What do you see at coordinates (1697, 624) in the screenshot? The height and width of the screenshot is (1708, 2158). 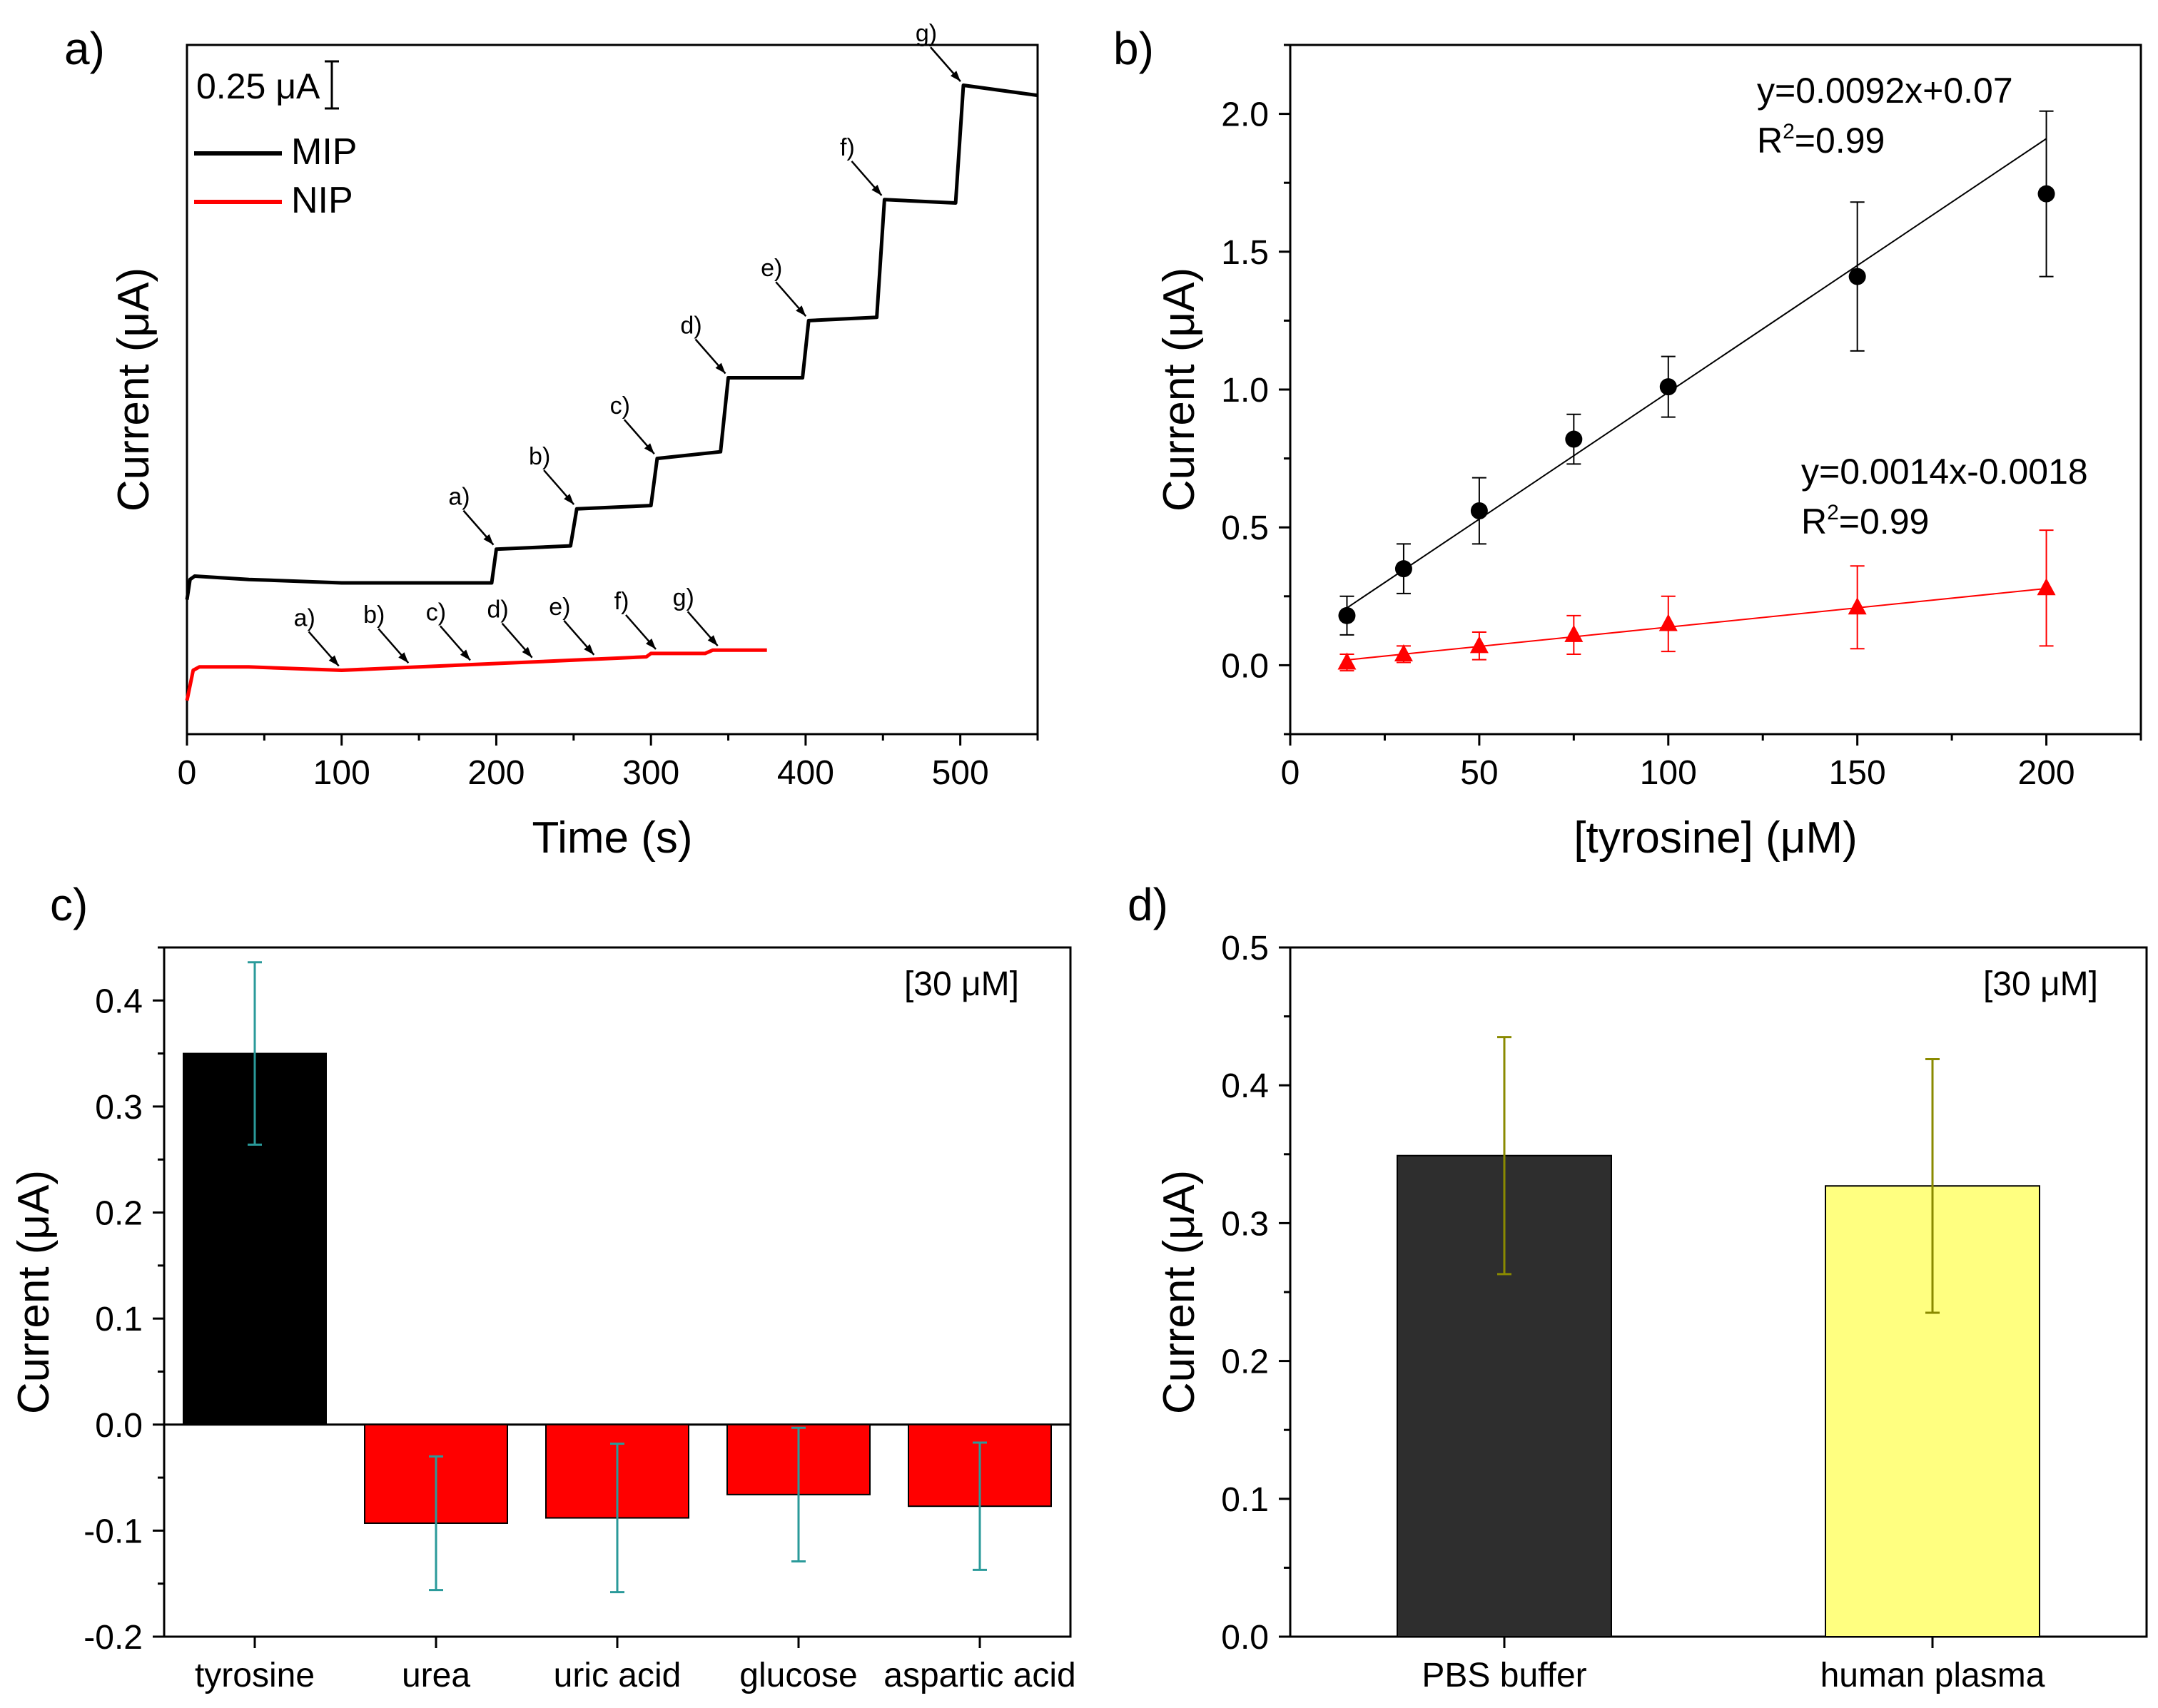 I see `fit-line-nip` at bounding box center [1697, 624].